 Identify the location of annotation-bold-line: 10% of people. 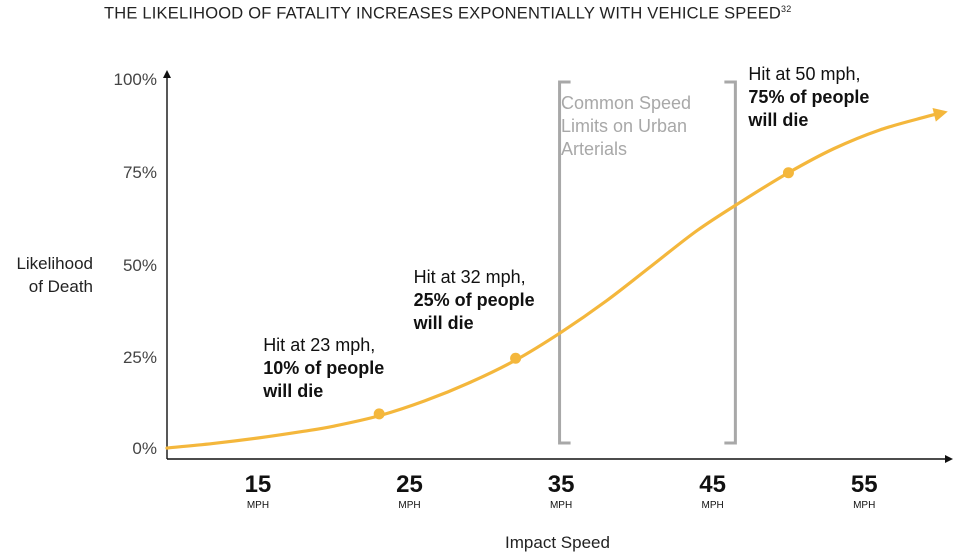
(324, 367).